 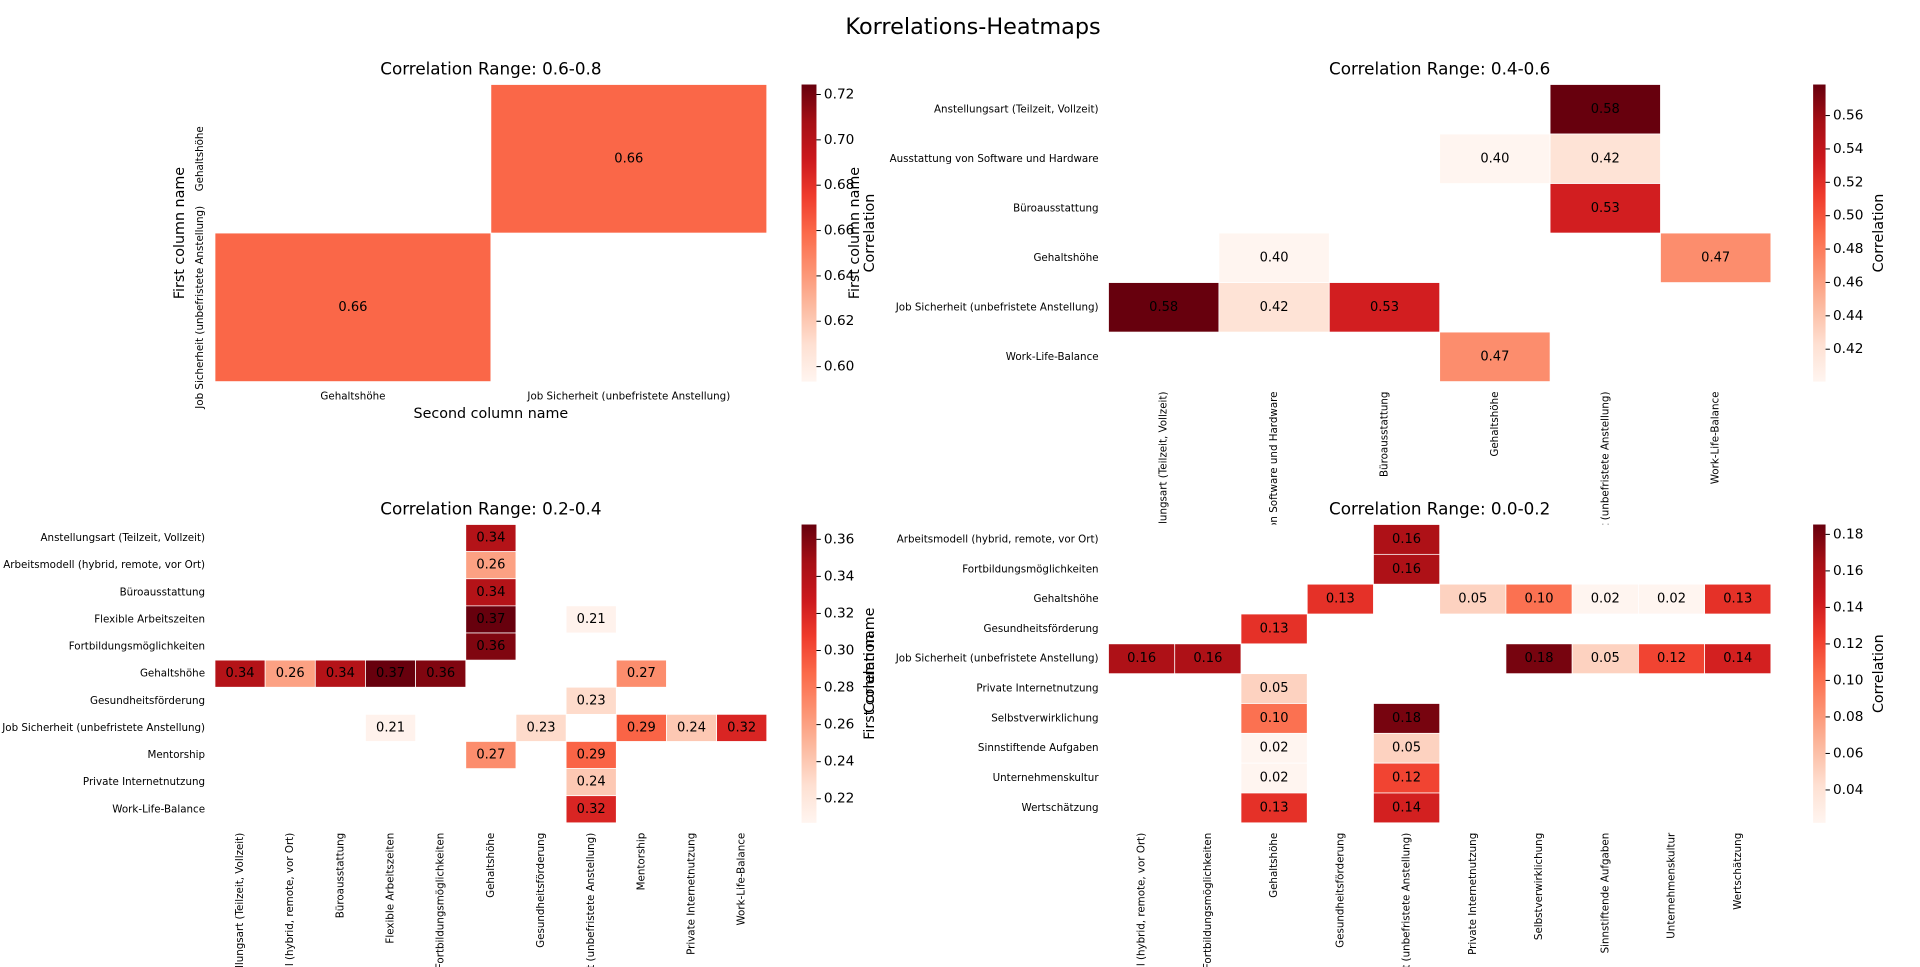 I want to click on y-tick-label: Sinnstiftende Aufgaben, so click(x=1038, y=748).